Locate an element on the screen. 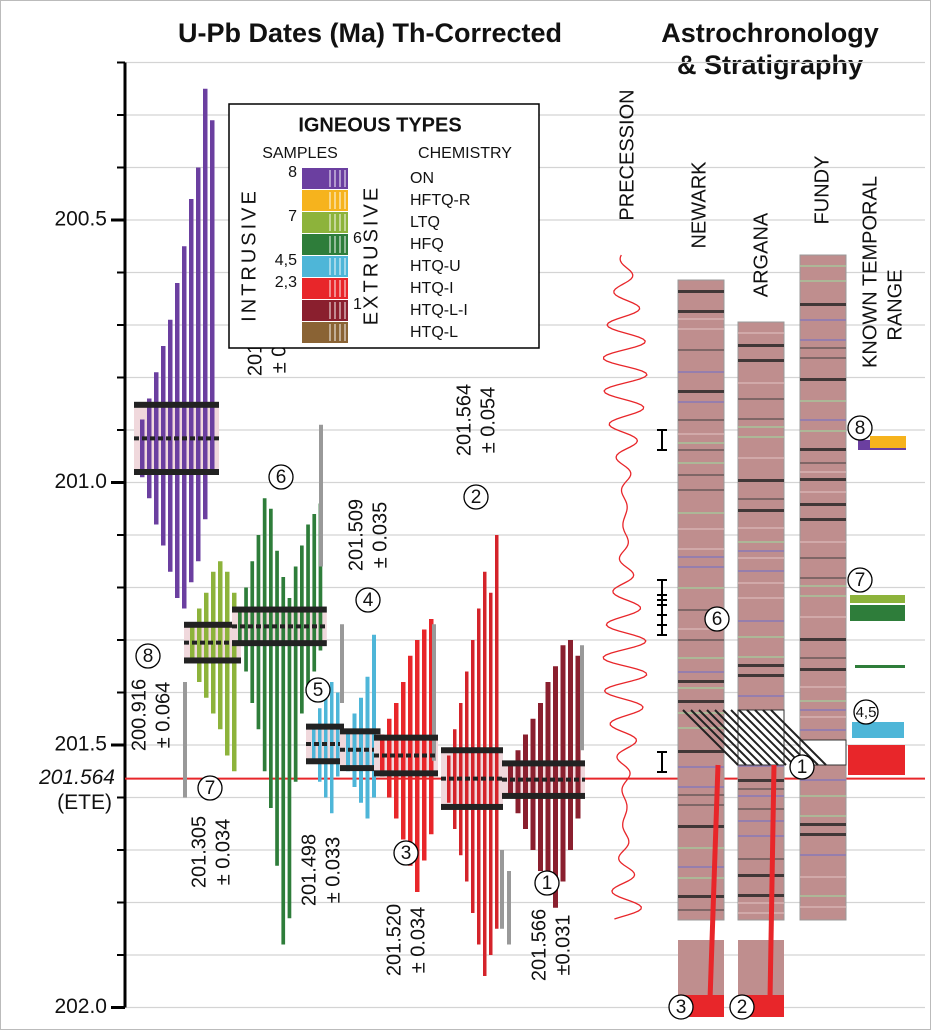 The image size is (931, 1030). legend-extrusive: EXTRUSIVE is located at coordinates (371, 255).